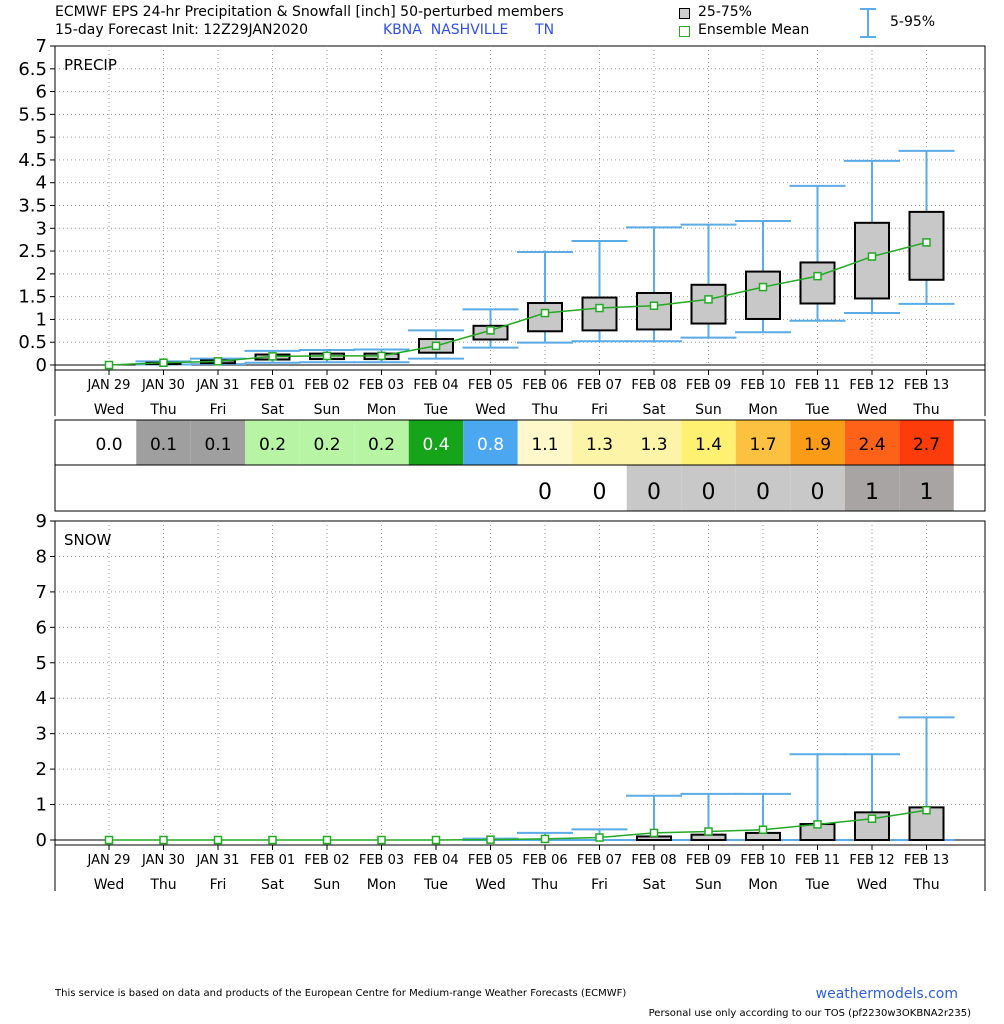 Image resolution: width=1004 pixels, height=1024 pixels. I want to click on snow-ytick-label: 9, so click(41, 521).